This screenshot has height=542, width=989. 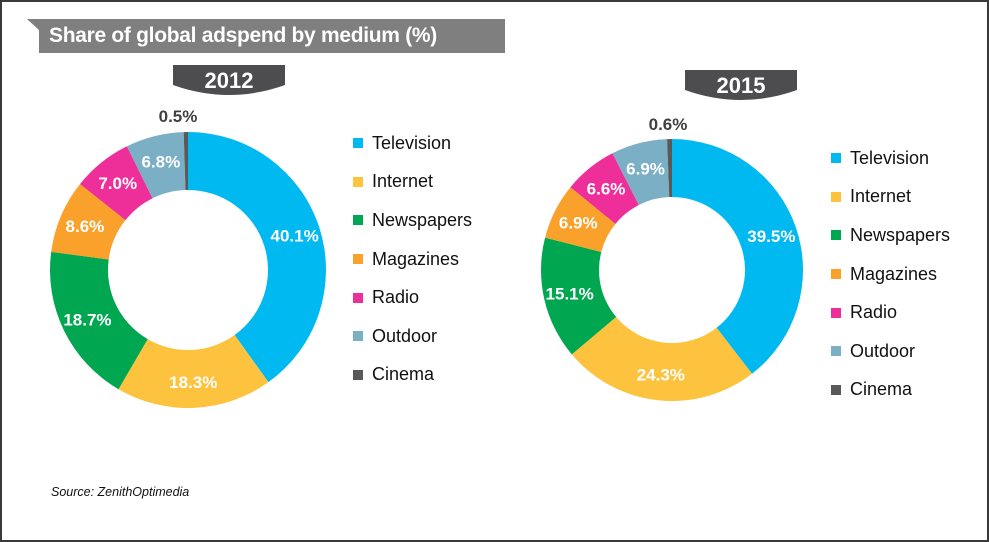 I want to click on data-label-television: 40.1%, so click(x=295, y=236).